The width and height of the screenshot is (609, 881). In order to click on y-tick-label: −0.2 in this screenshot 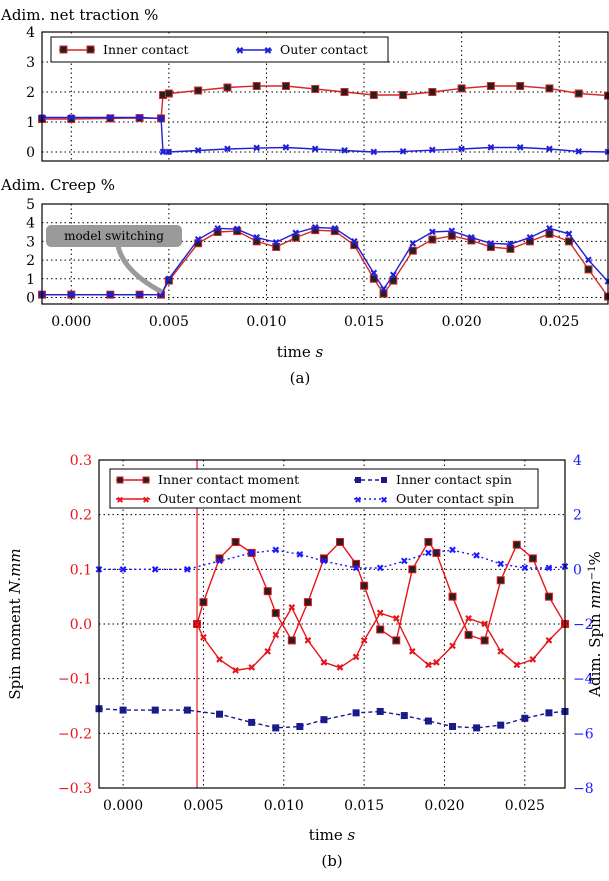, I will do `click(75, 734)`.